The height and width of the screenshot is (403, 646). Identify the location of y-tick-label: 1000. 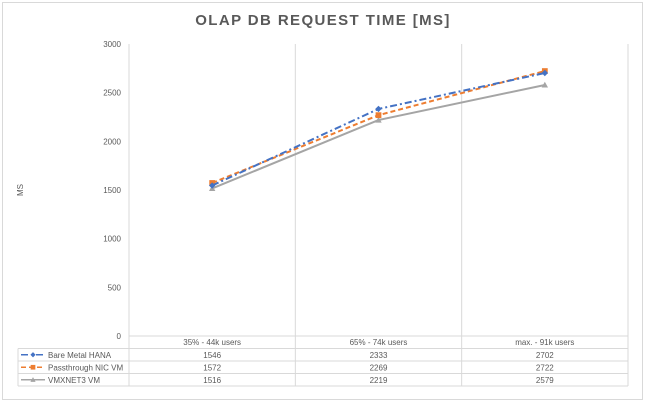
(112, 239).